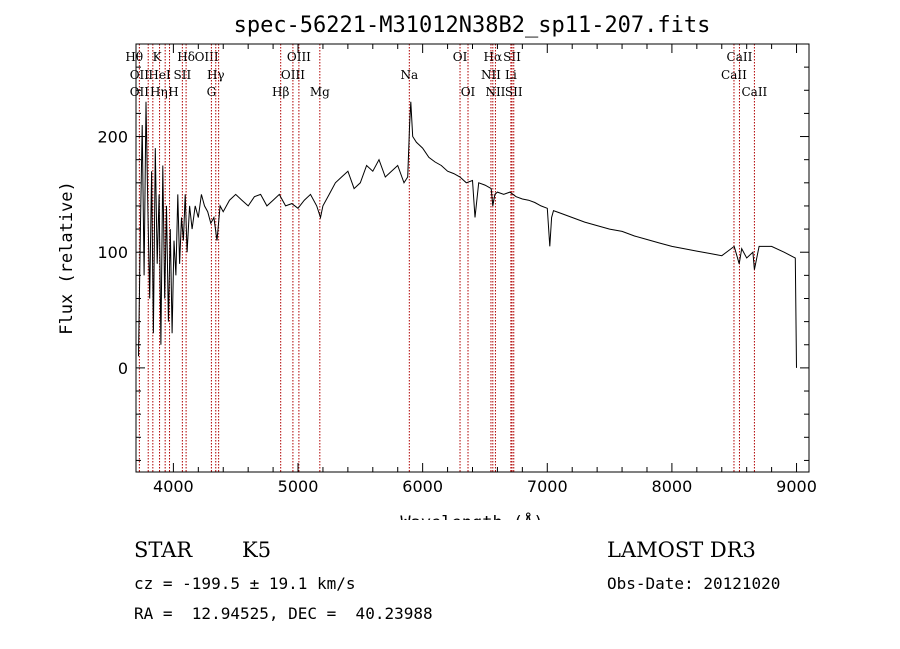  What do you see at coordinates (173, 92) in the screenshot?
I see `line-marker-label: H` at bounding box center [173, 92].